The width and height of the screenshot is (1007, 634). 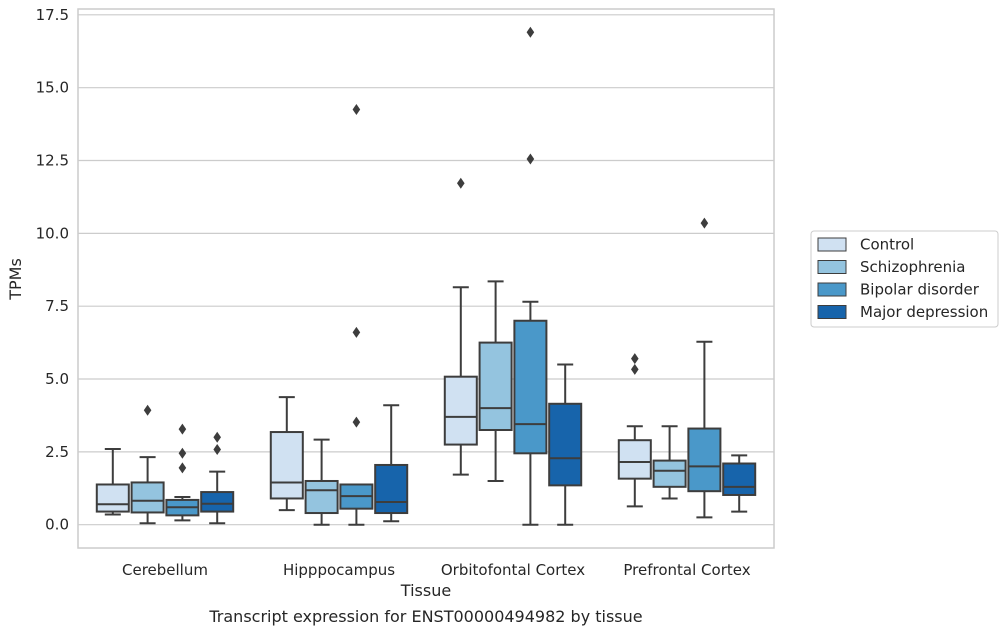 I want to click on y-tick-label: 12.5, so click(x=52, y=161).